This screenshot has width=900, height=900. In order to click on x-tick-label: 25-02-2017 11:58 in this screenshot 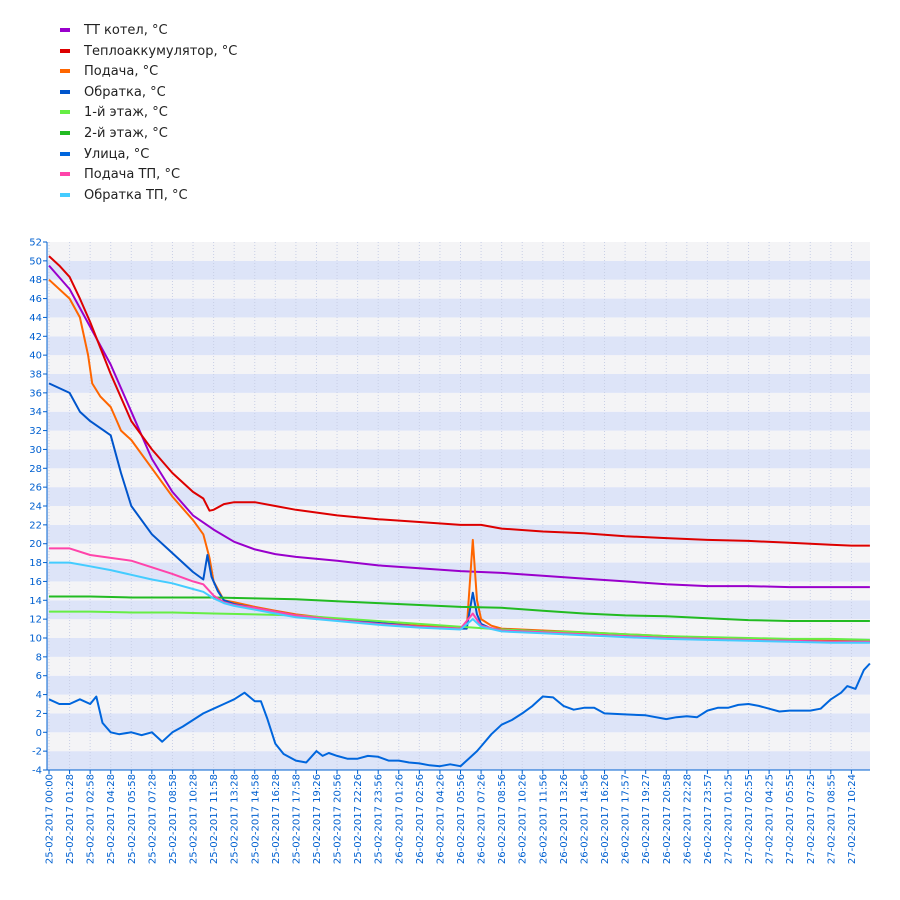, I will do `click(214, 819)`.